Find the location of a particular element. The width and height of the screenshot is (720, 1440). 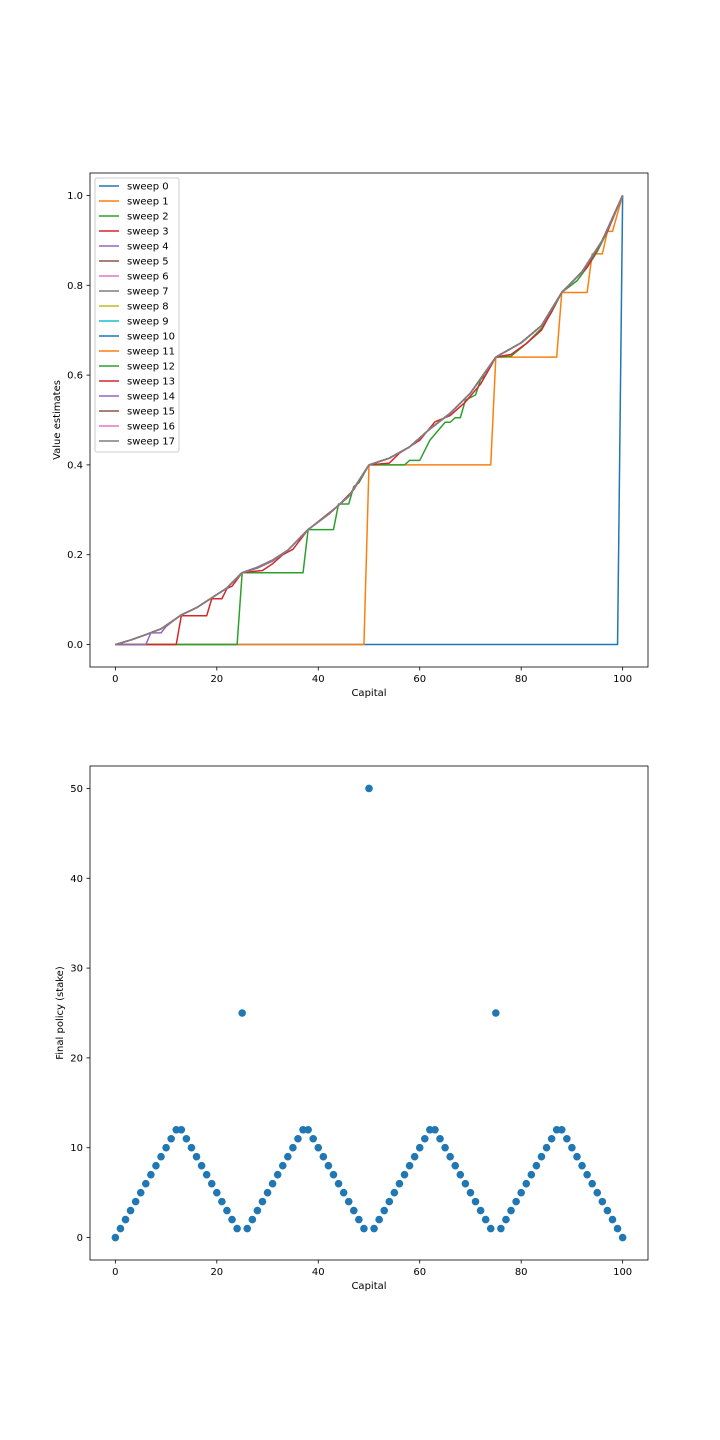

y-axis-label: Final policy (stake) is located at coordinates (60, 1013).